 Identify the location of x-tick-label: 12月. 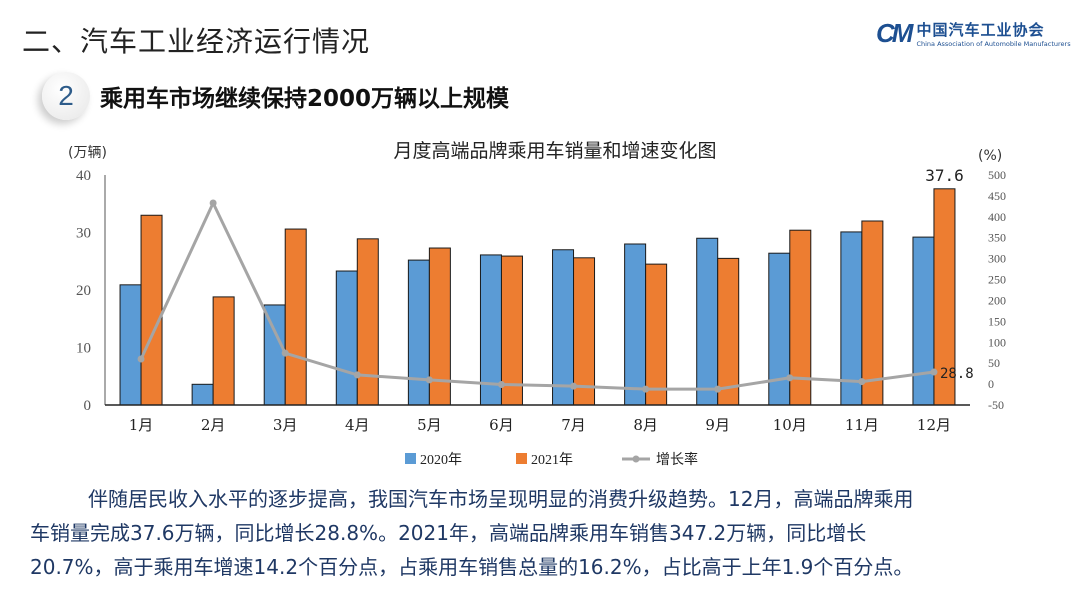
(934, 425).